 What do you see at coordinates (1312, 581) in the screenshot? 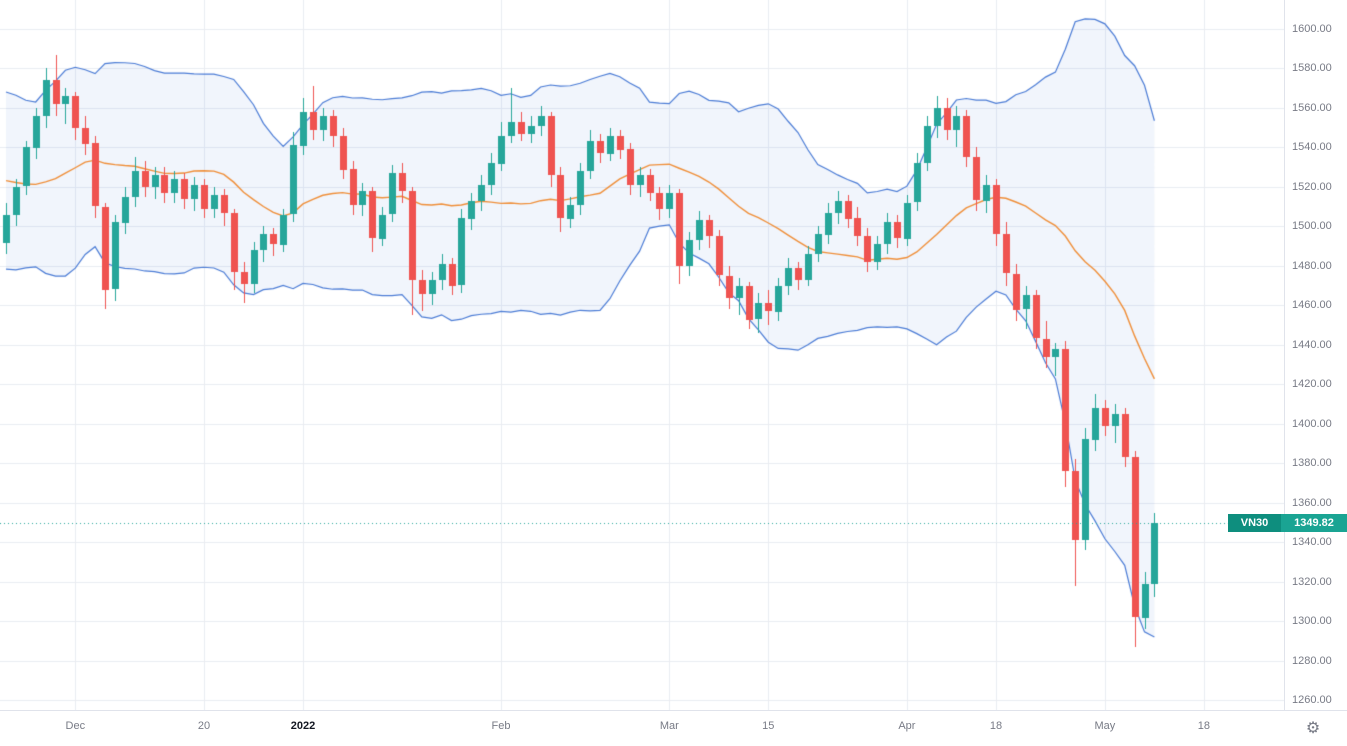
I see `price-axis-label: 1320.00` at bounding box center [1312, 581].